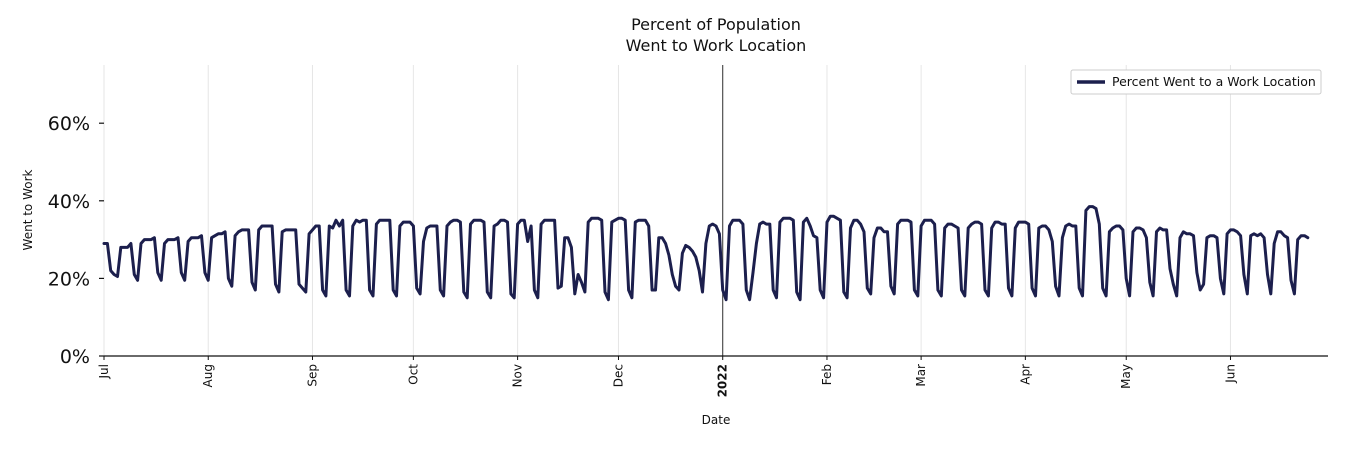  What do you see at coordinates (618, 375) in the screenshot?
I see `x-tick-label: Dec` at bounding box center [618, 375].